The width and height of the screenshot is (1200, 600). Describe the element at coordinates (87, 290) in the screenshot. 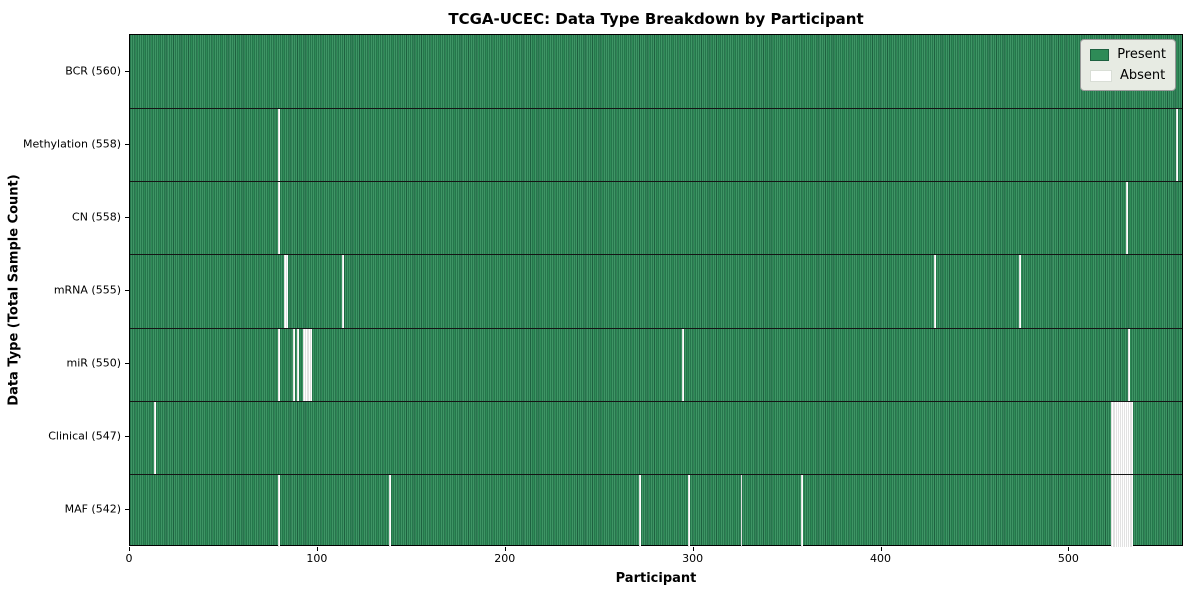

I see `y-tick-label-mrna: mRNA (555)` at that location.